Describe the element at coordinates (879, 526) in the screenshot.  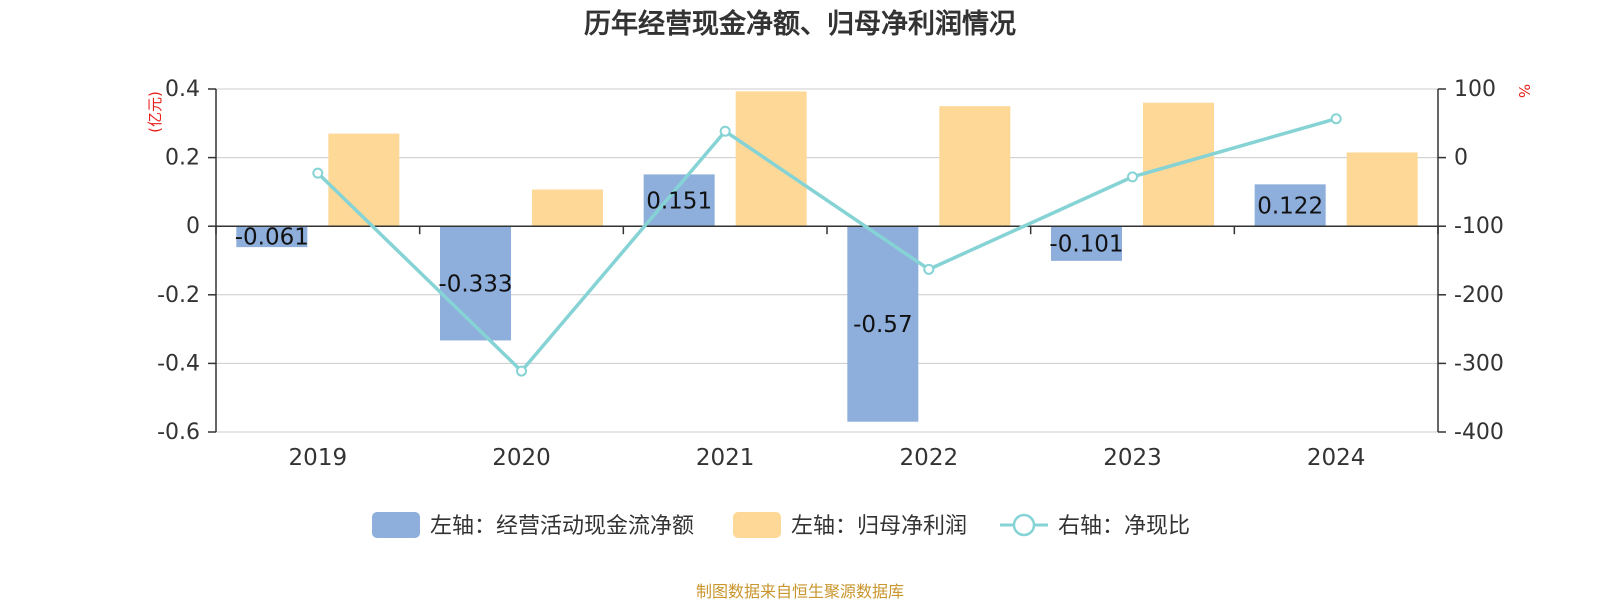
I see `legend-label: 左轴：归母净利润` at that location.